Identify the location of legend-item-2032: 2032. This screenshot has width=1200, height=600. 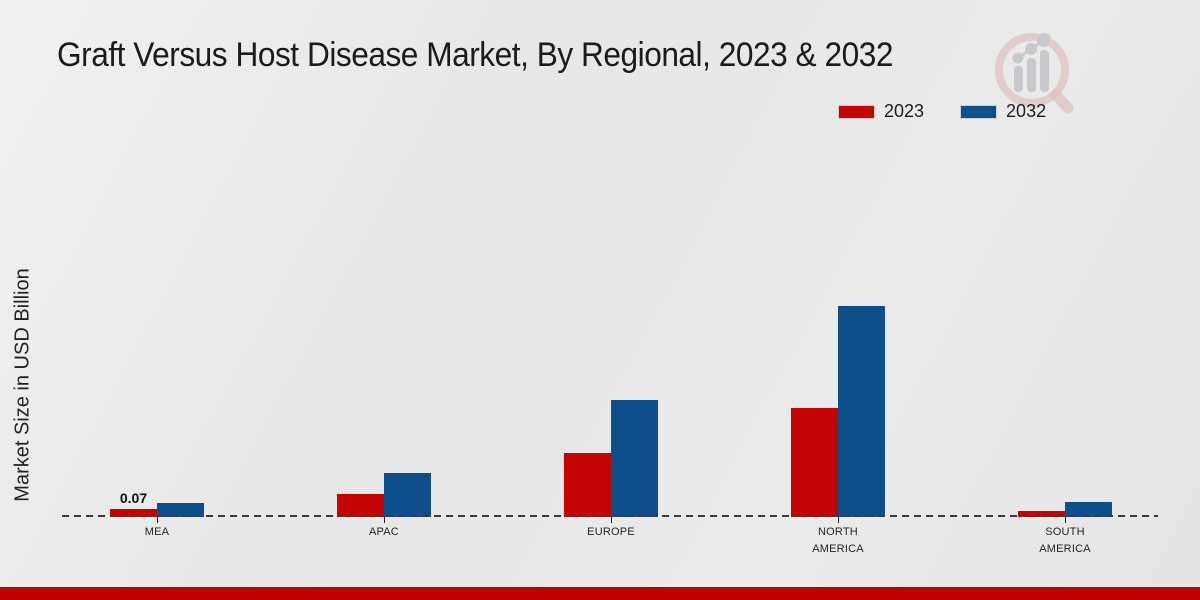
(1003, 111).